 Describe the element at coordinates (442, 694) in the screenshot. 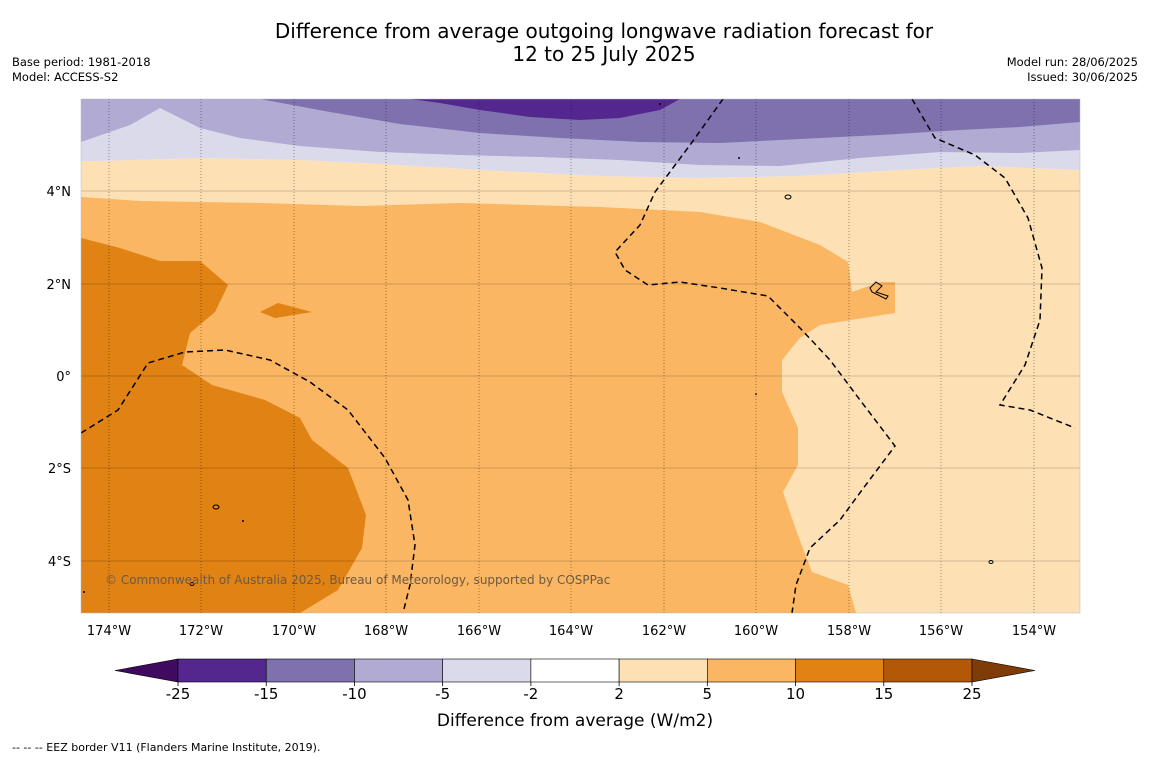

I see `colorbar-tick-label: -5` at that location.